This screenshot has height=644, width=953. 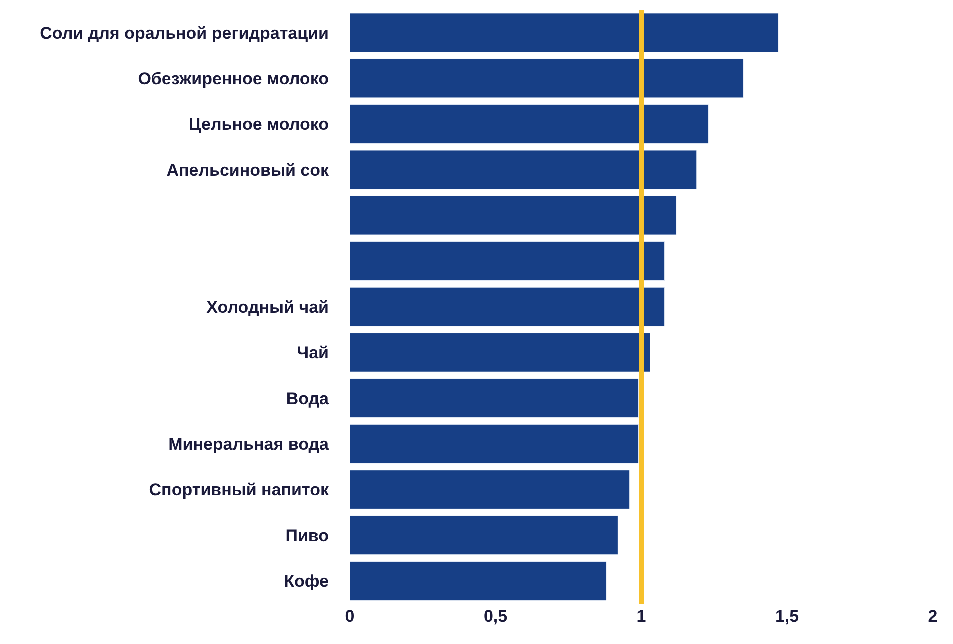 What do you see at coordinates (787, 616) in the screenshot?
I see `x-tick-label: 1,5` at bounding box center [787, 616].